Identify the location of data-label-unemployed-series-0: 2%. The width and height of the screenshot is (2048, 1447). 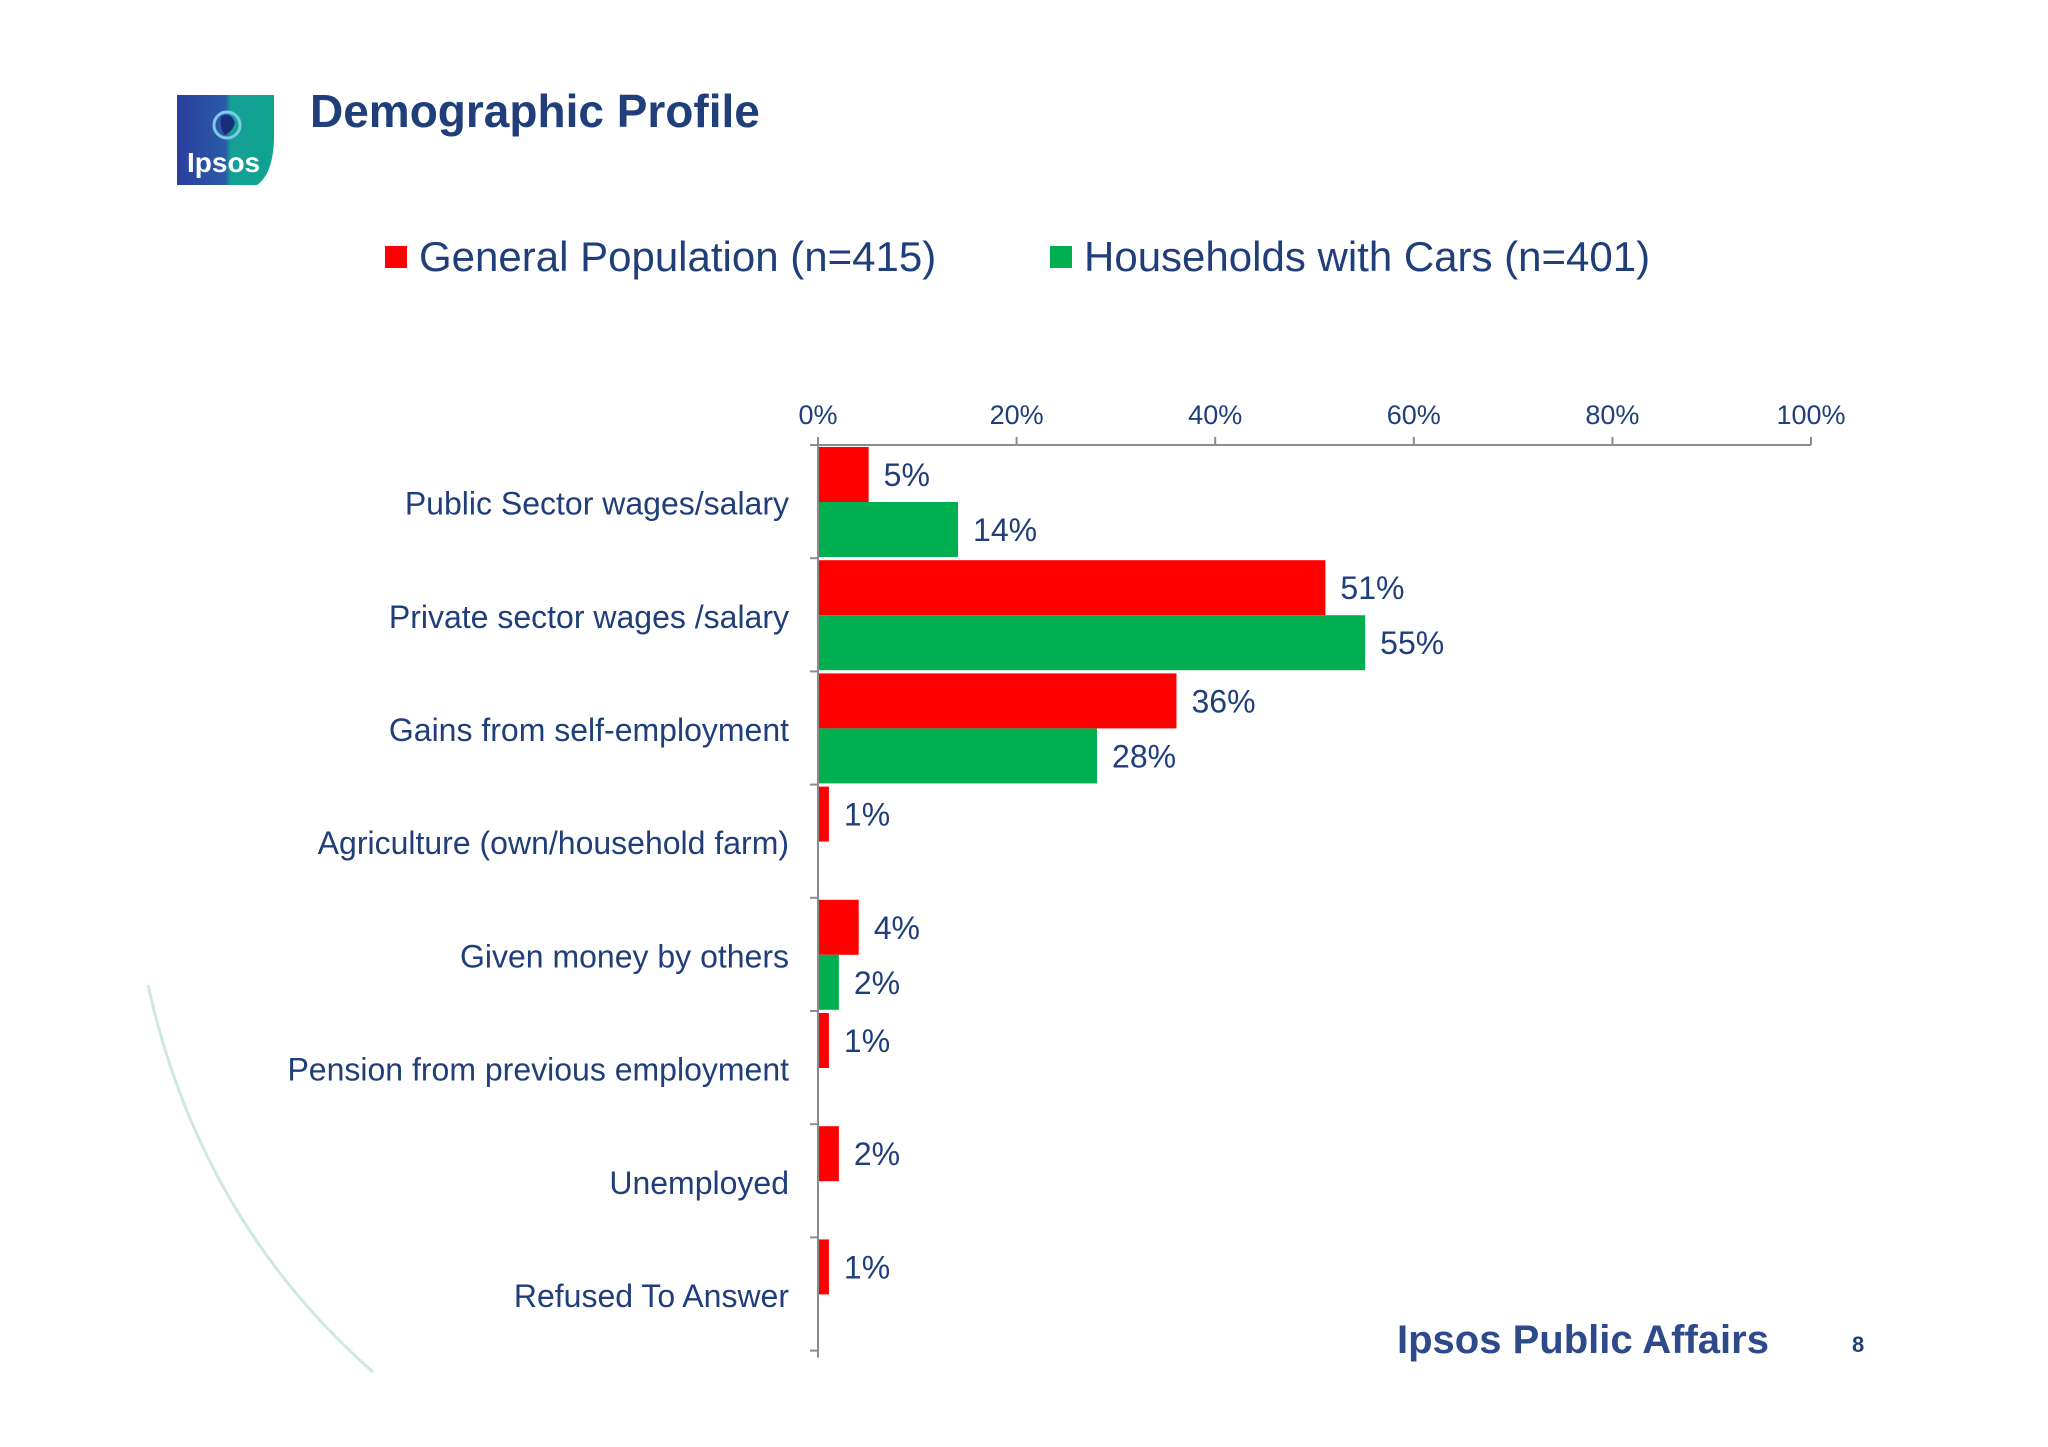
(877, 1154).